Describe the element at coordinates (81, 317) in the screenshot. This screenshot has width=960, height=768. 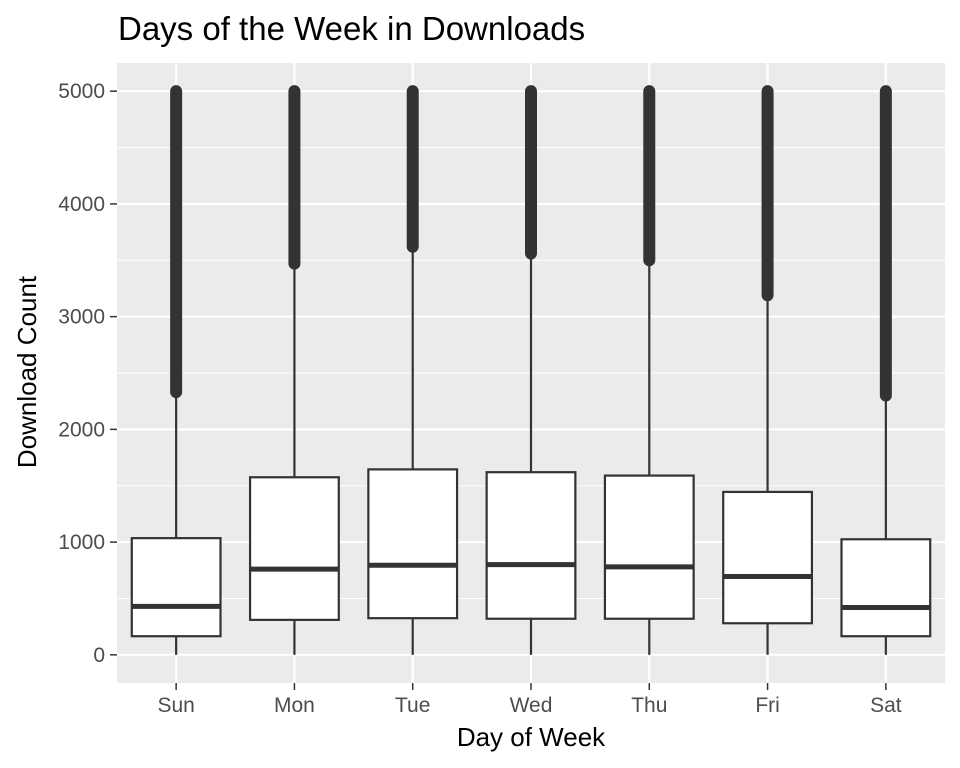
I see `y-tick-label: 3000` at that location.